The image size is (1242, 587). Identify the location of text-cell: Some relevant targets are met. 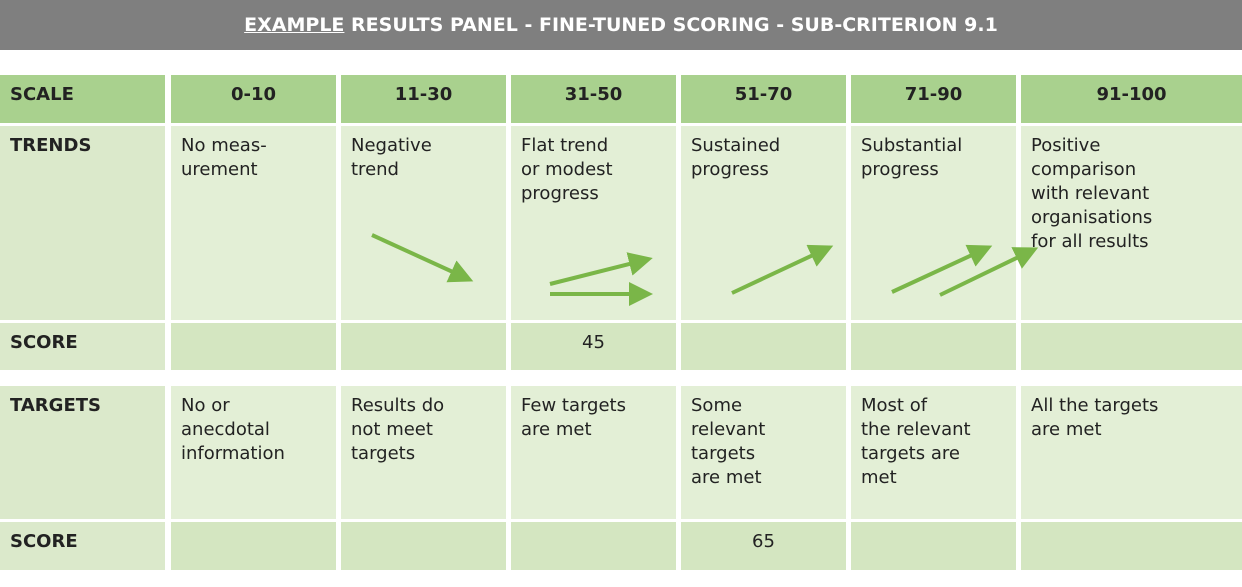
(763, 452).